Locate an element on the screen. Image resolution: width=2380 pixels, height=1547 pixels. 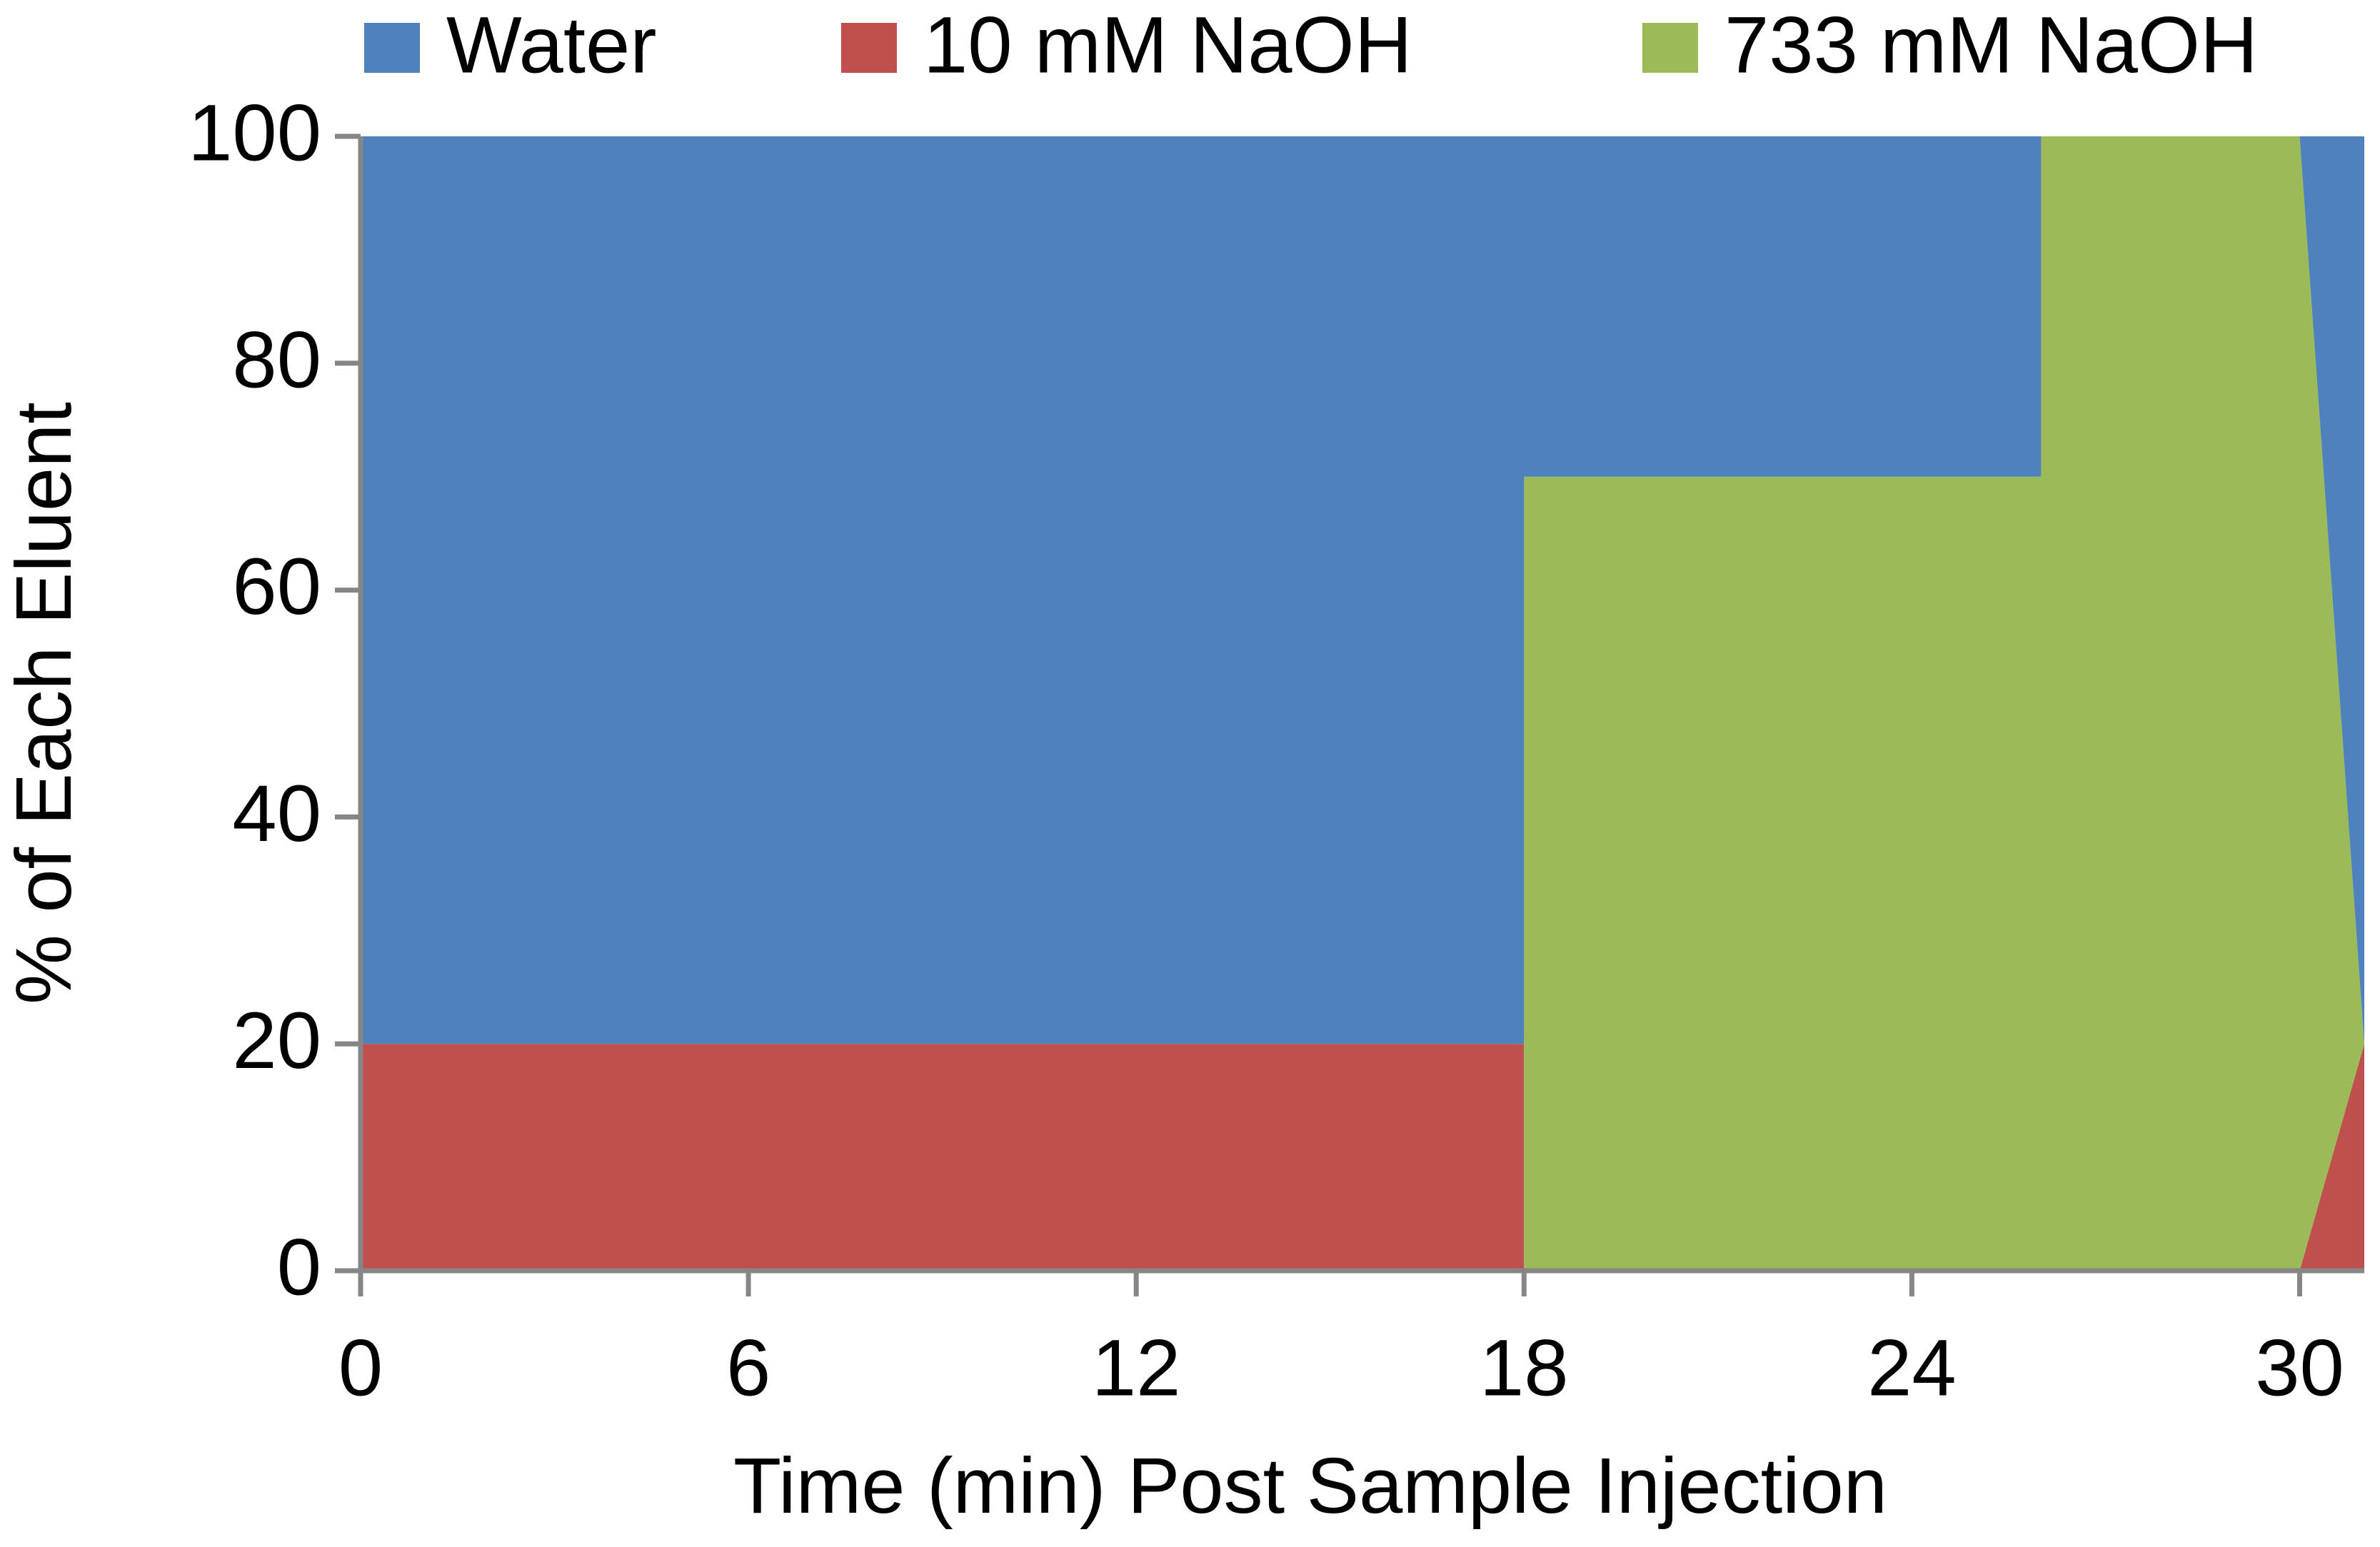
y-tick-label: 100 is located at coordinates (254, 133).